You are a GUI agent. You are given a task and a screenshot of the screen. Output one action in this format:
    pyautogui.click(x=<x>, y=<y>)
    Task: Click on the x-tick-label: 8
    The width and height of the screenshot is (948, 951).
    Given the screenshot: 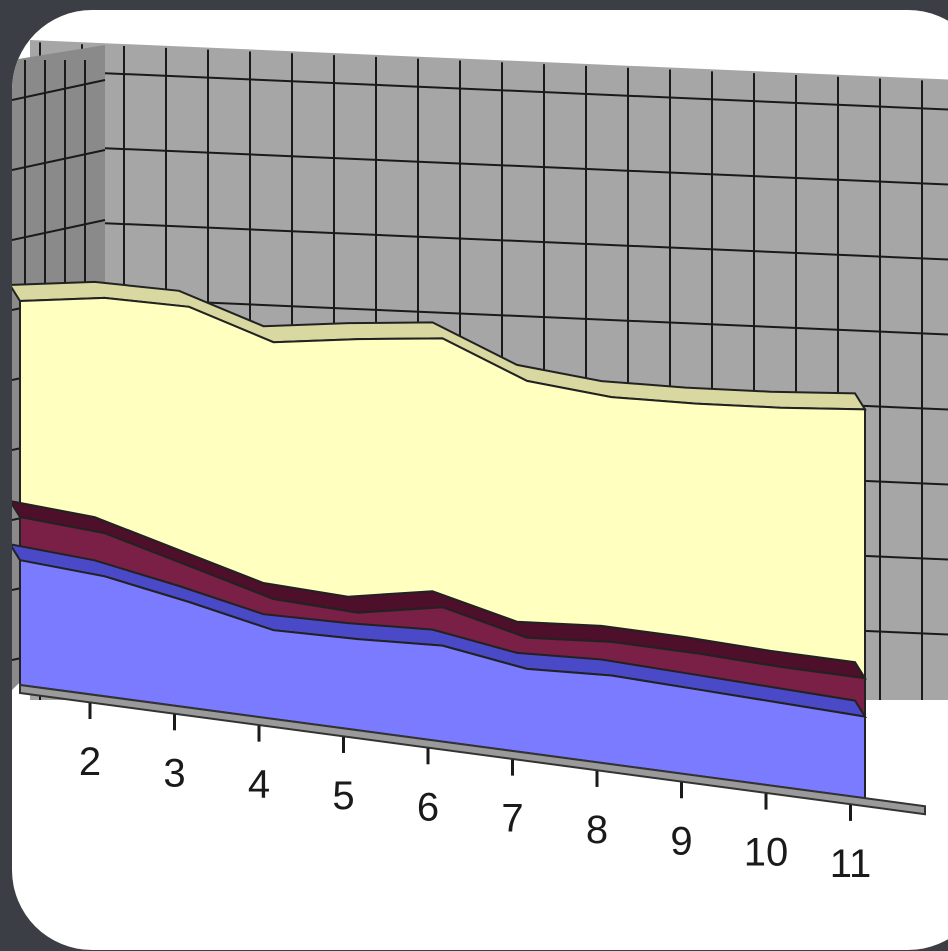 What is the action you would take?
    pyautogui.click(x=597, y=830)
    